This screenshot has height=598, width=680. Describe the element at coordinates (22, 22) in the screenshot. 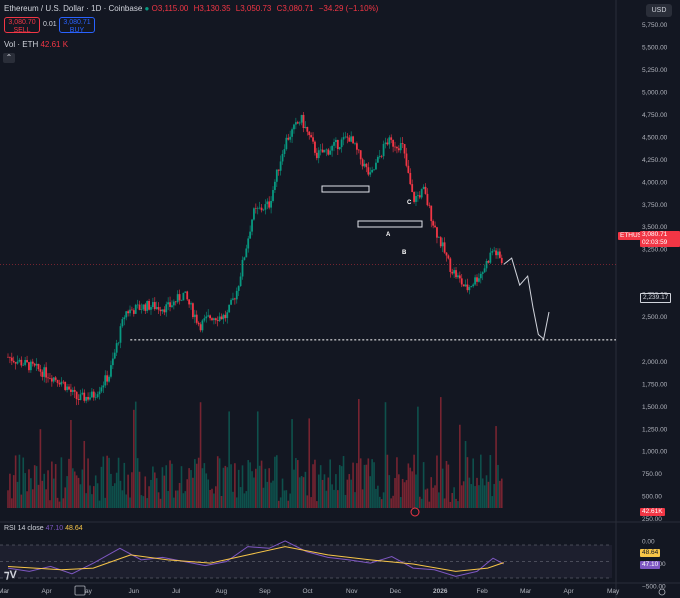

I see `sell-price: 3,080.70` at that location.